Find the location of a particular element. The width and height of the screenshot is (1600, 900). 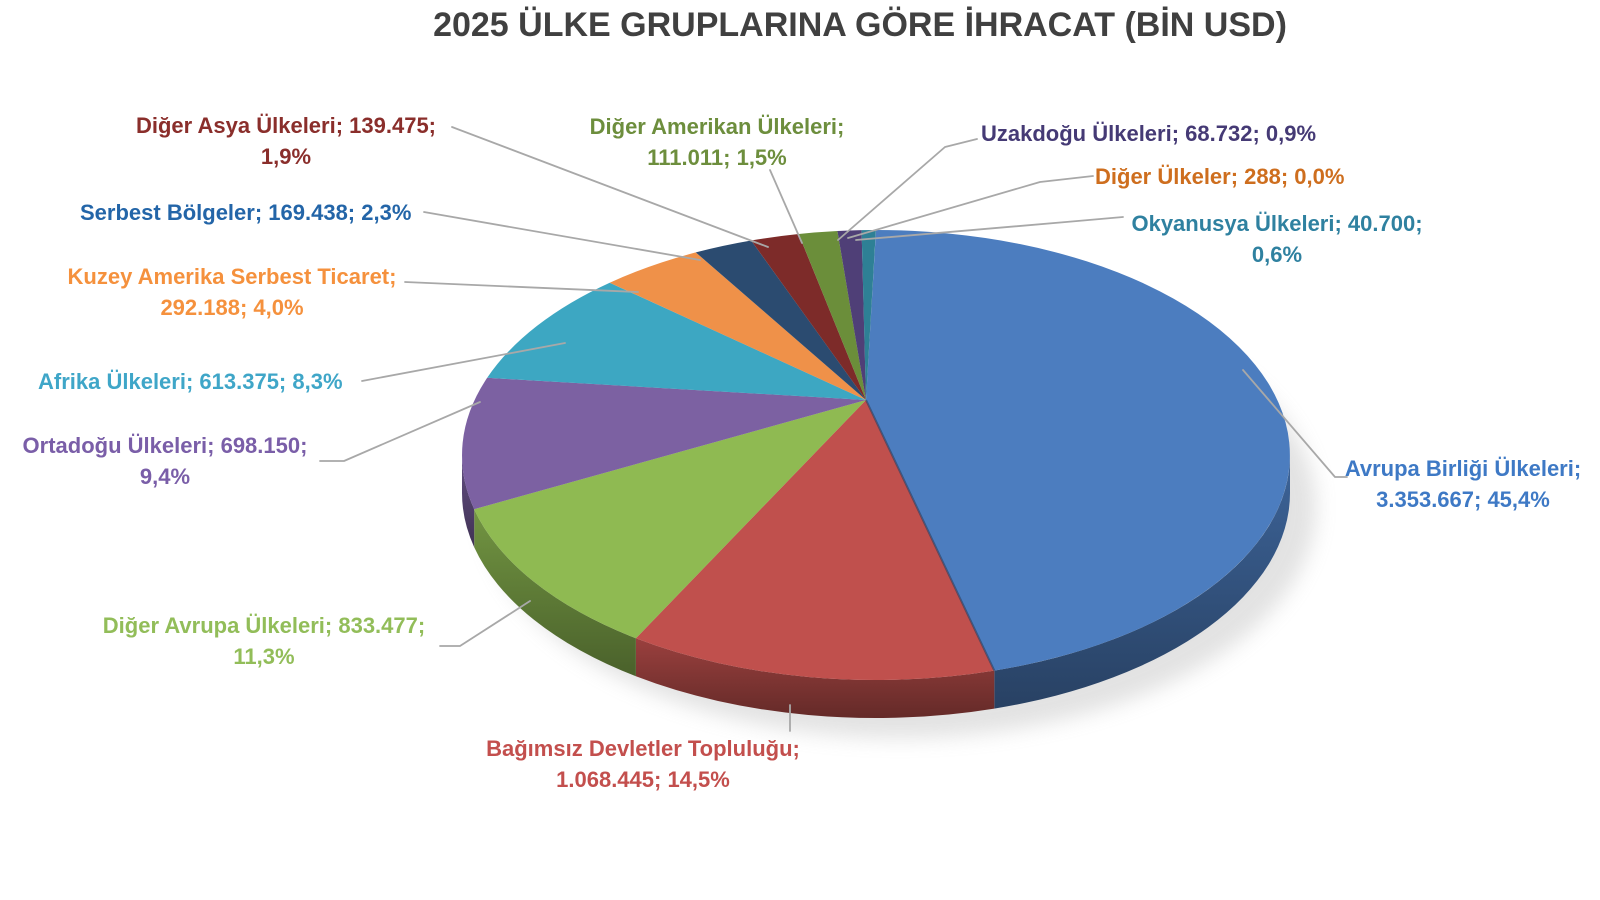

pie-slice-diger-amerikan-ulkeleri is located at coordinates (832, 315).